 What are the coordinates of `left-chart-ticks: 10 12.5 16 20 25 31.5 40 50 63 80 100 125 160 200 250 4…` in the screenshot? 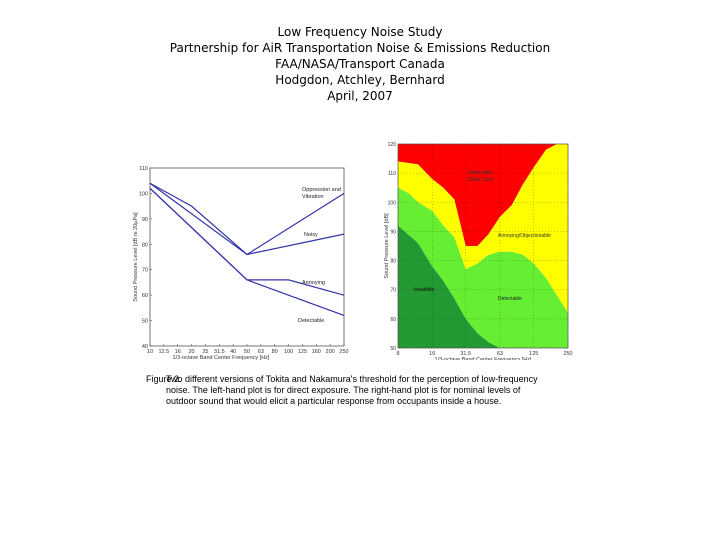 It's located at (244, 260).